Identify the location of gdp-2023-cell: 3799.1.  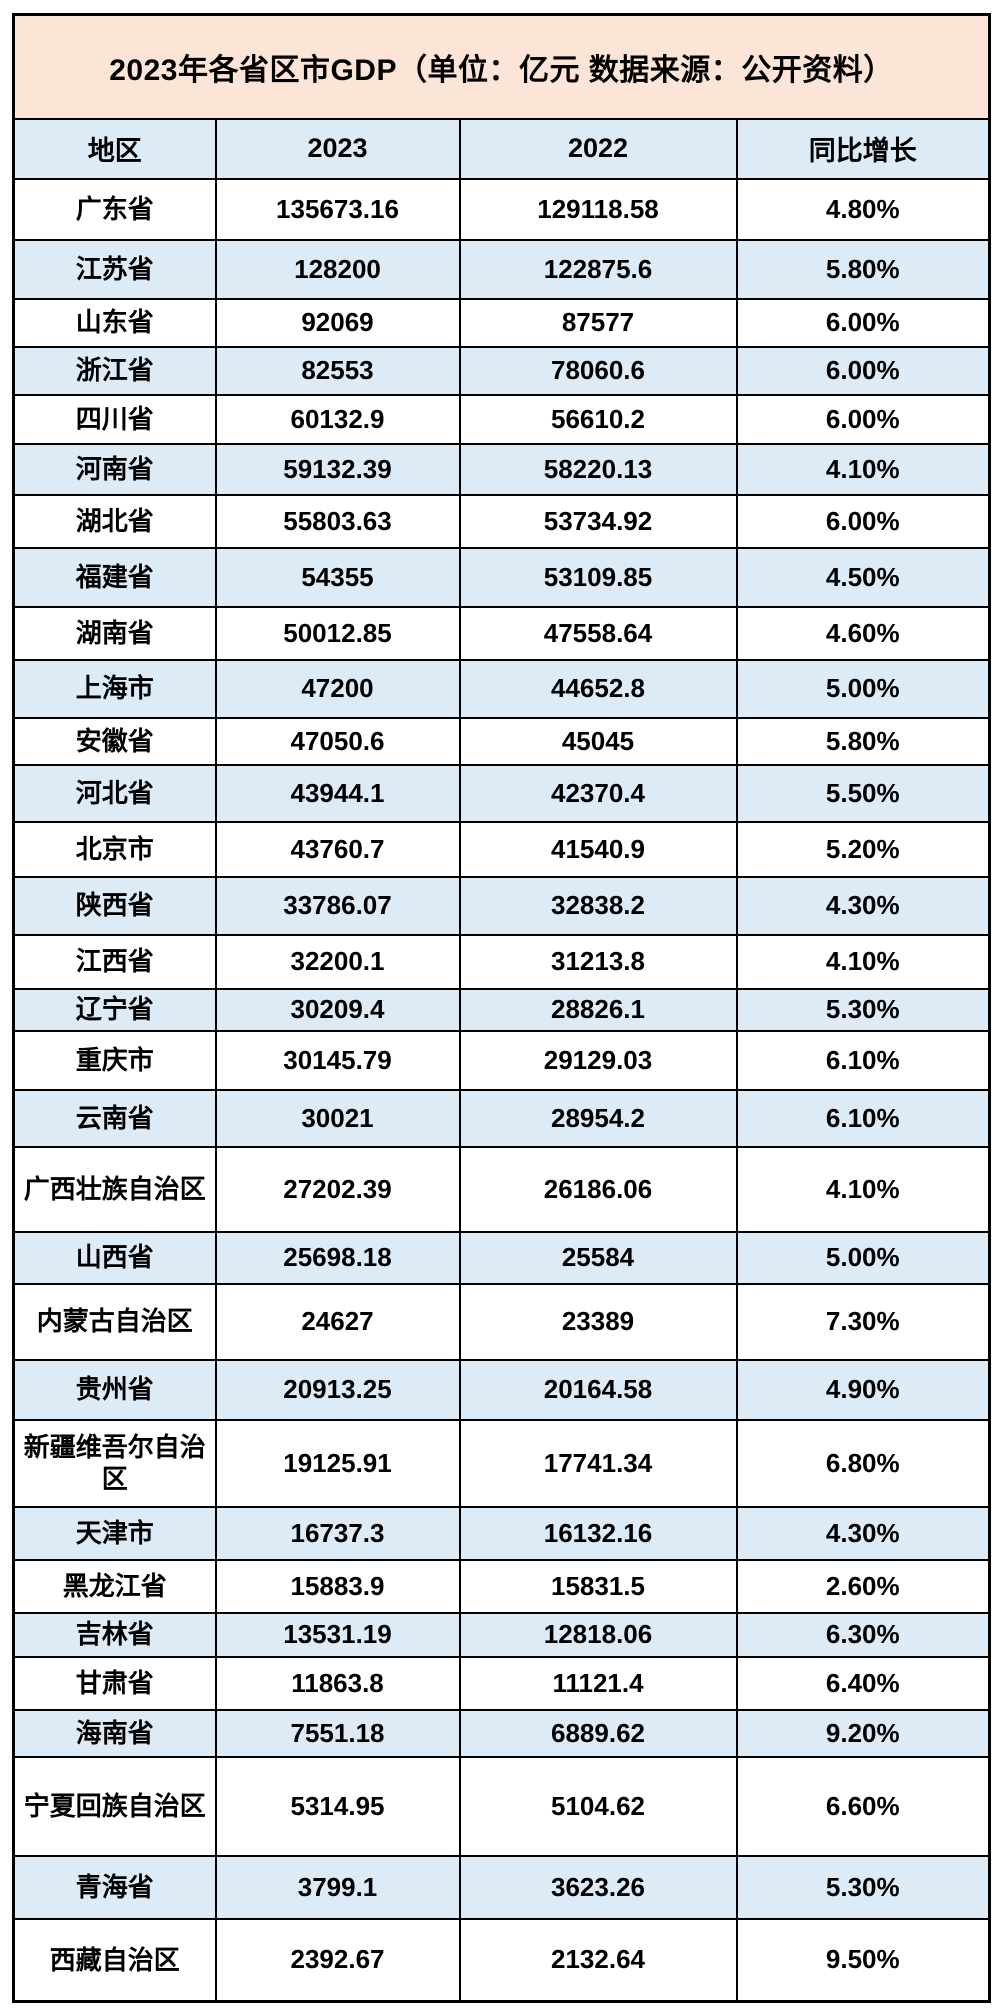
(337, 1887).